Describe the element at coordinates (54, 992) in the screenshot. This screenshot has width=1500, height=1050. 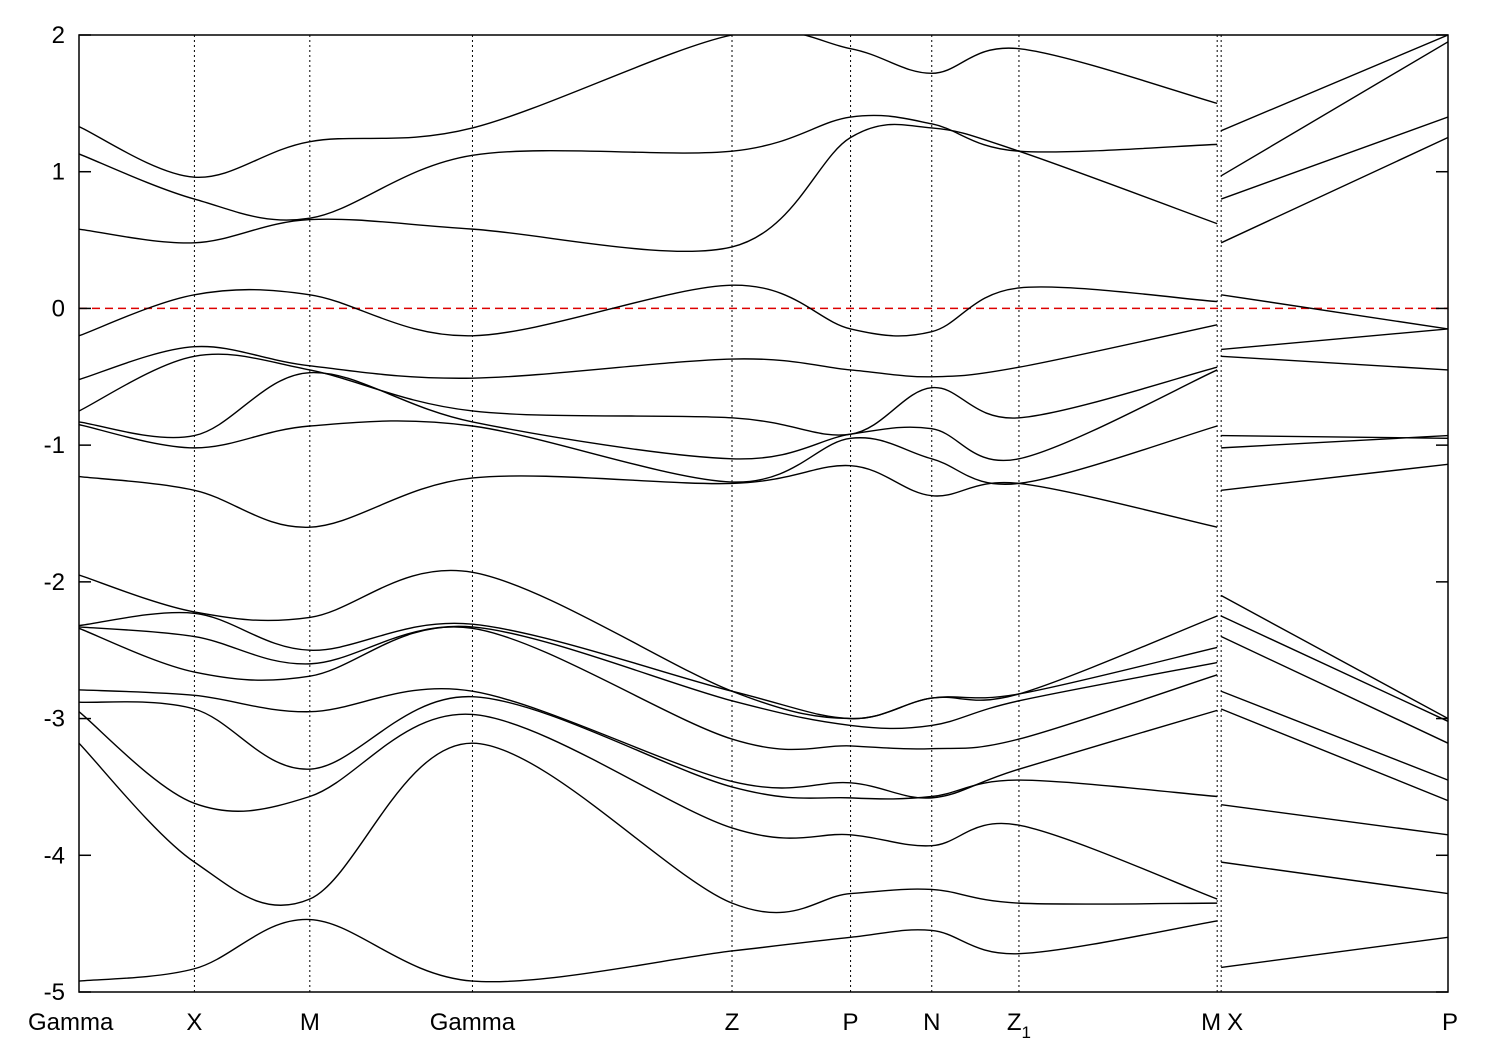
I see `y-tick-label-0: -5` at that location.